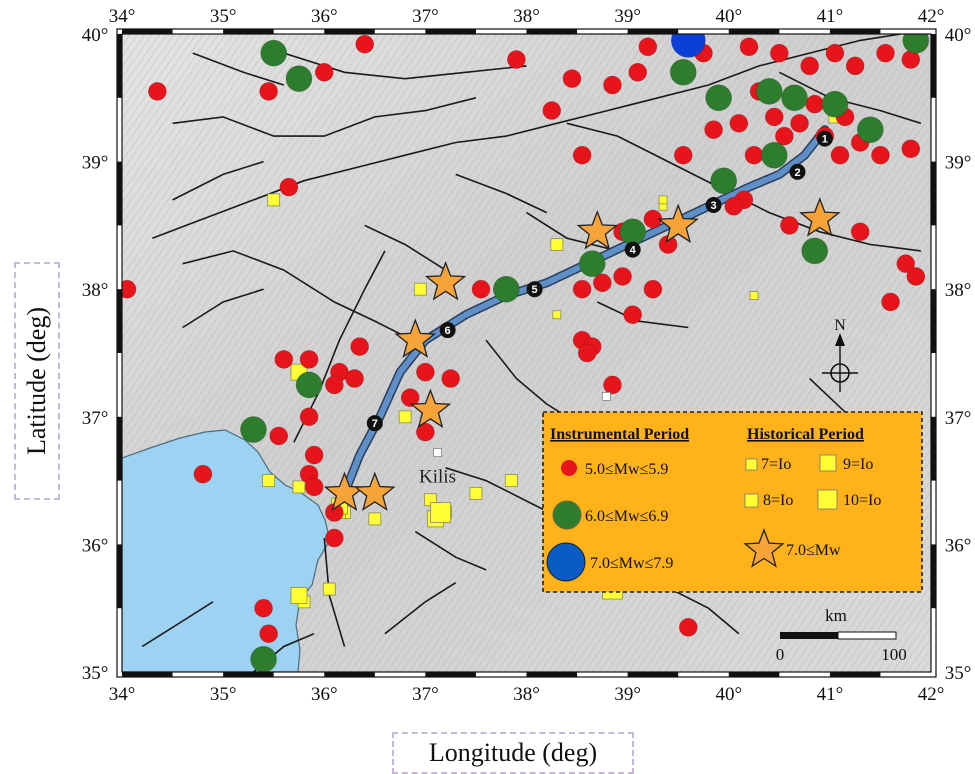 Image resolution: width=975 pixels, height=774 pixels. Describe the element at coordinates (567, 515) in the screenshot. I see `legend-m6-symbol` at that location.